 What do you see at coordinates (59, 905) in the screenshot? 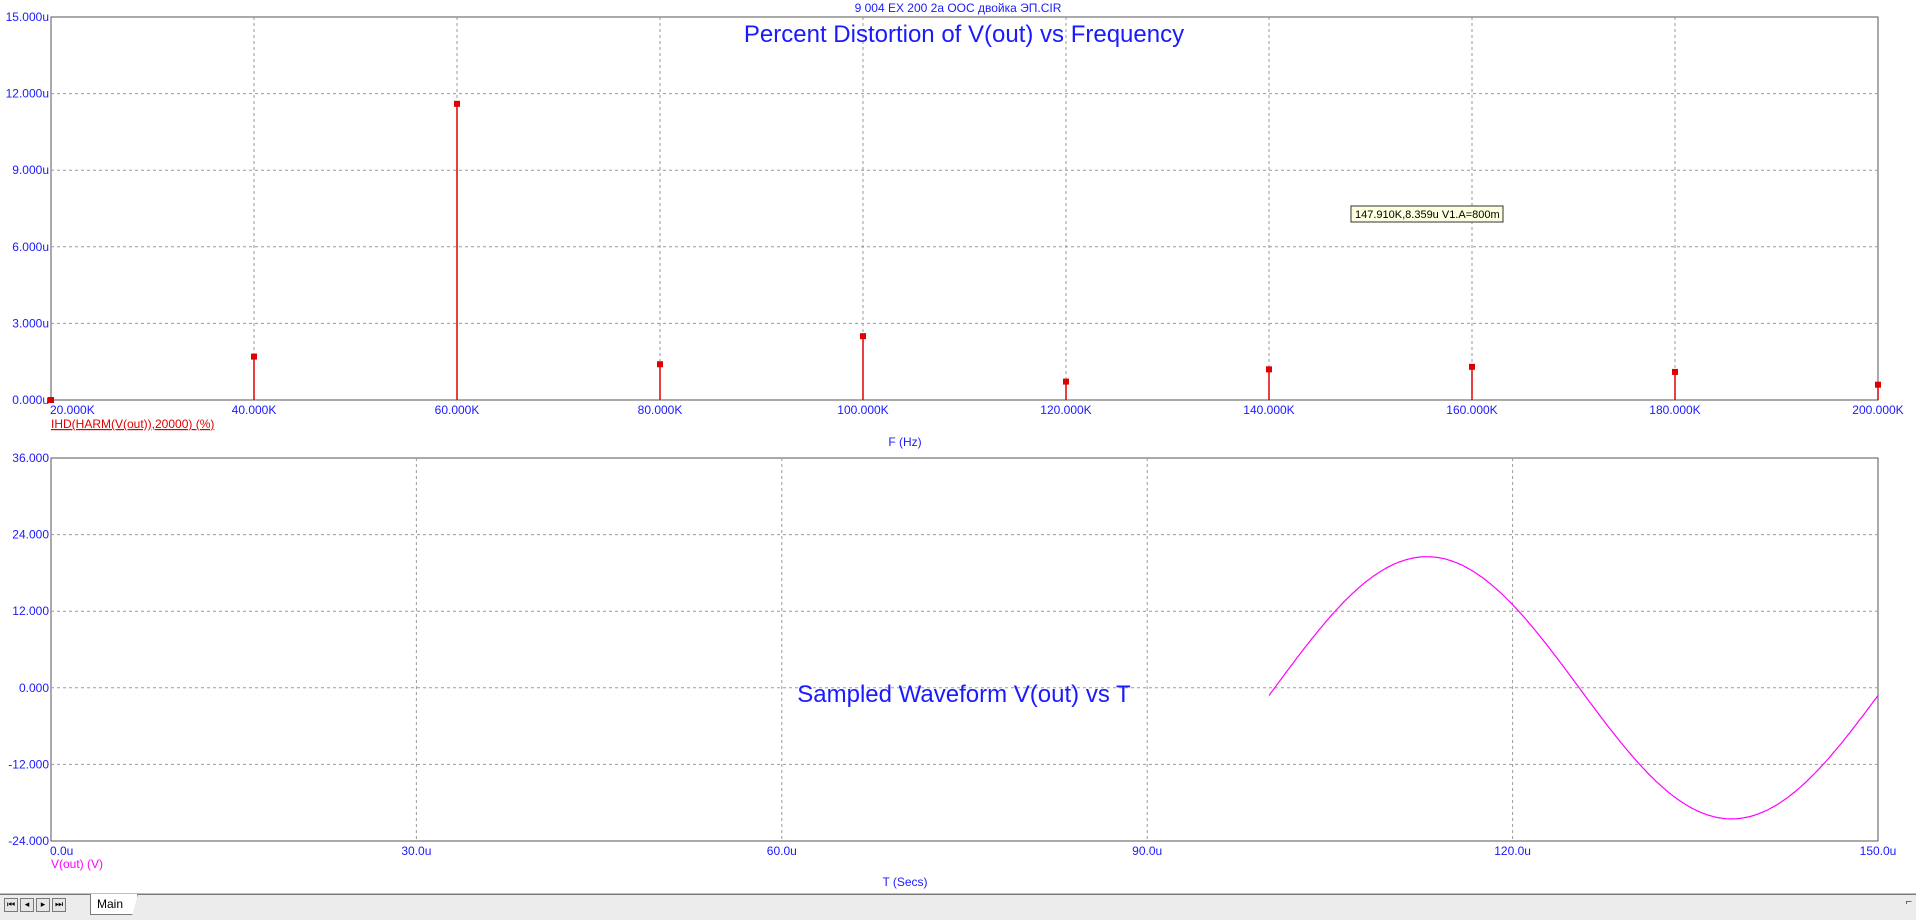
I see `last-page-button: ⏭` at bounding box center [59, 905].